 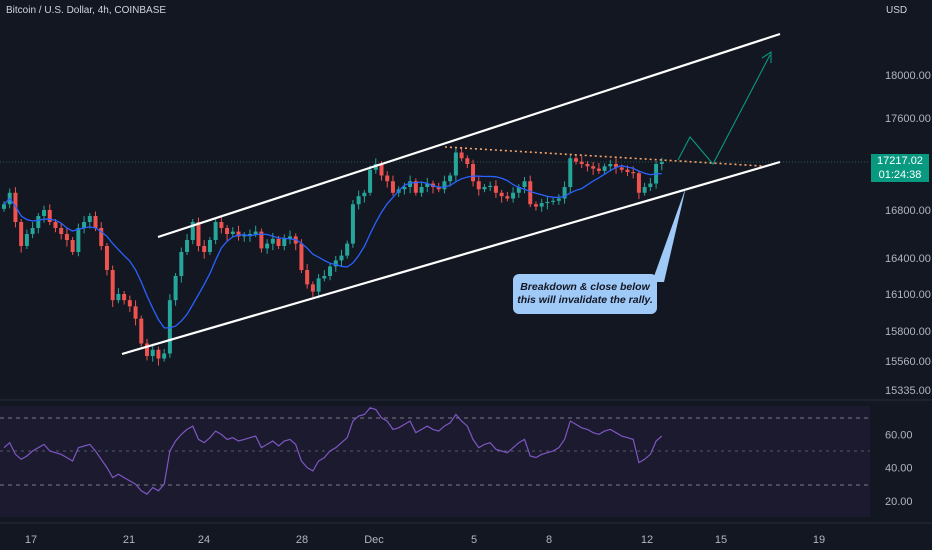 What do you see at coordinates (669, 234) in the screenshot?
I see `annotation-pointer` at bounding box center [669, 234].